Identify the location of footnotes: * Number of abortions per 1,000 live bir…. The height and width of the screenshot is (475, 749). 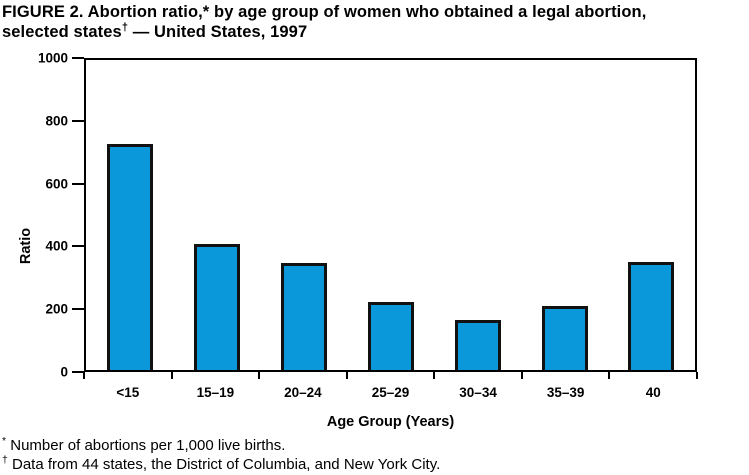
(221, 455).